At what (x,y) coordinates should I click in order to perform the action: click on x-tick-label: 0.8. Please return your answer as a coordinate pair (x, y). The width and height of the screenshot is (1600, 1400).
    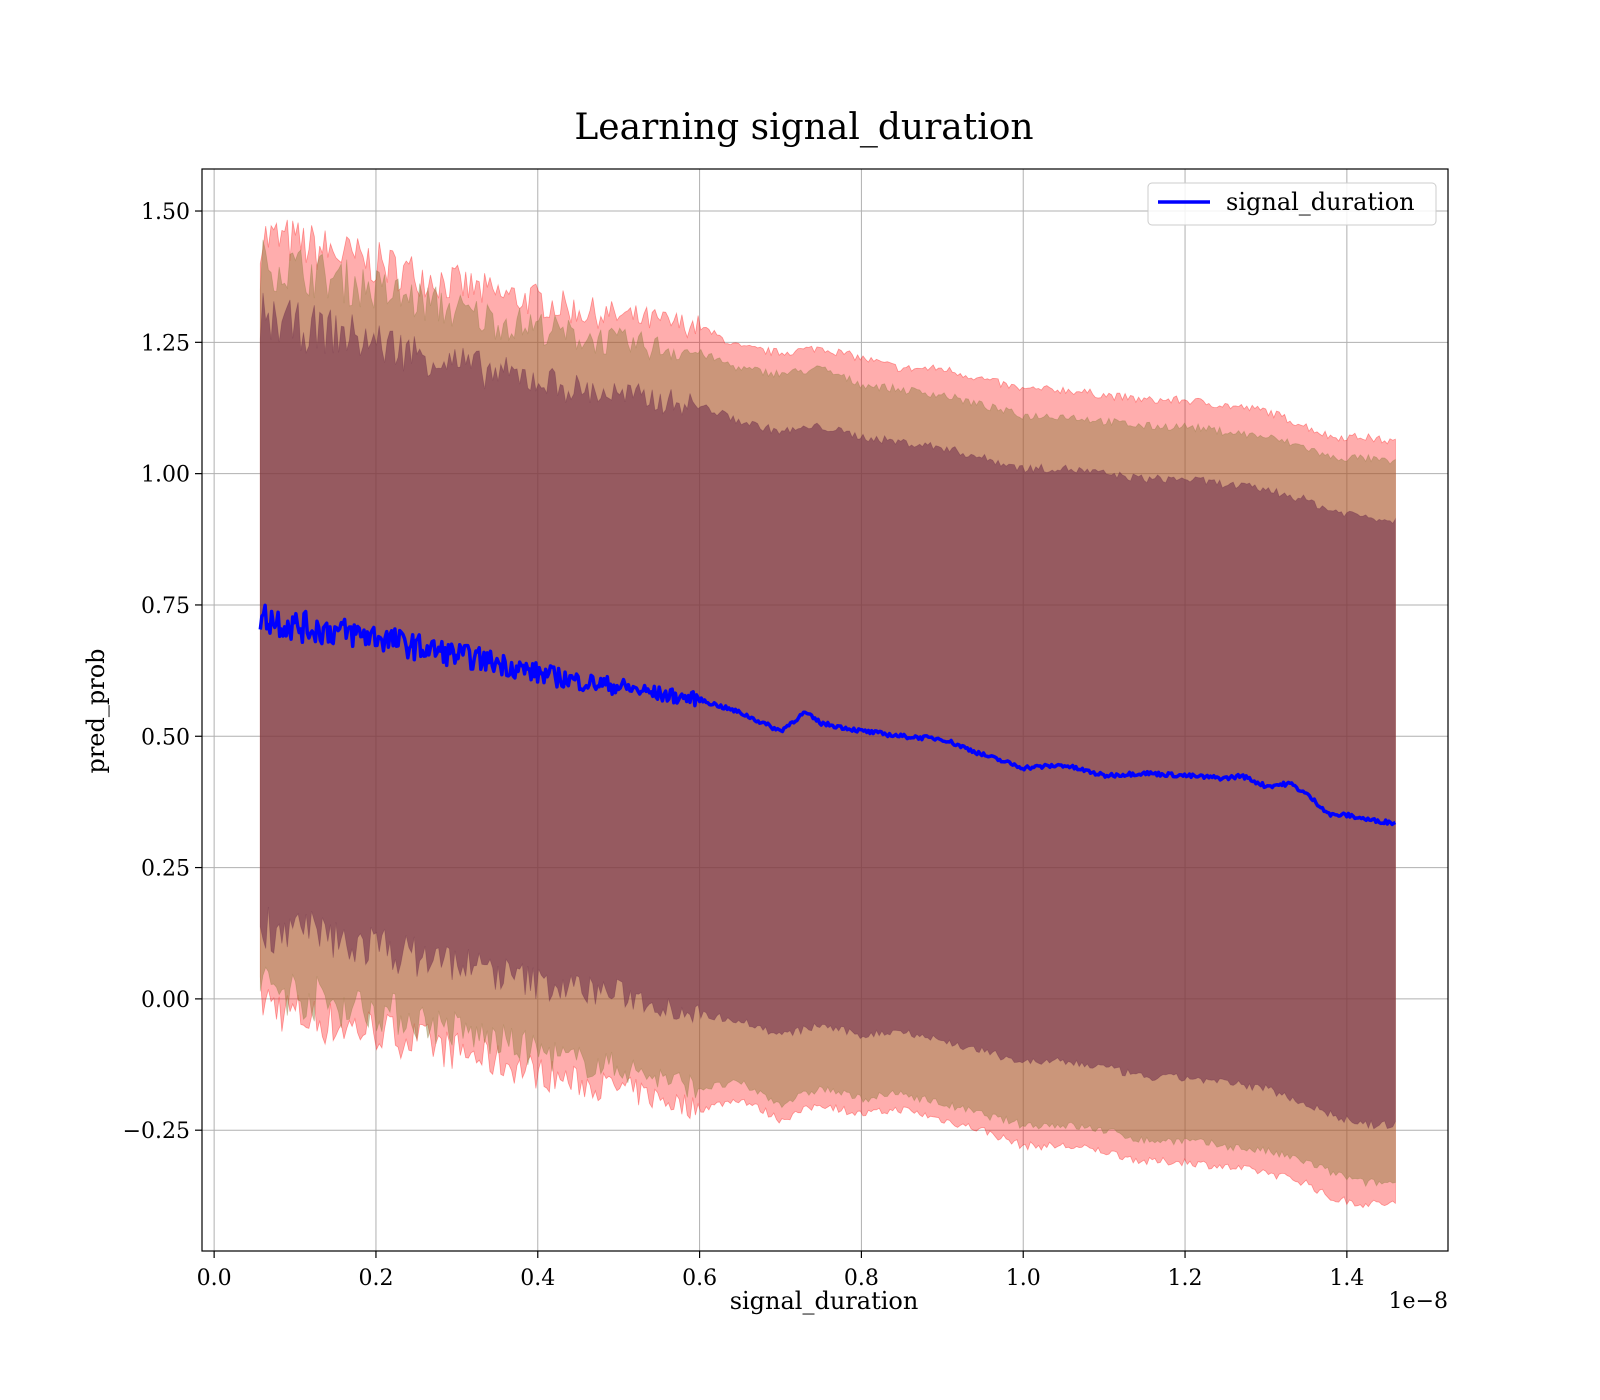
    Looking at the image, I should click on (861, 1278).